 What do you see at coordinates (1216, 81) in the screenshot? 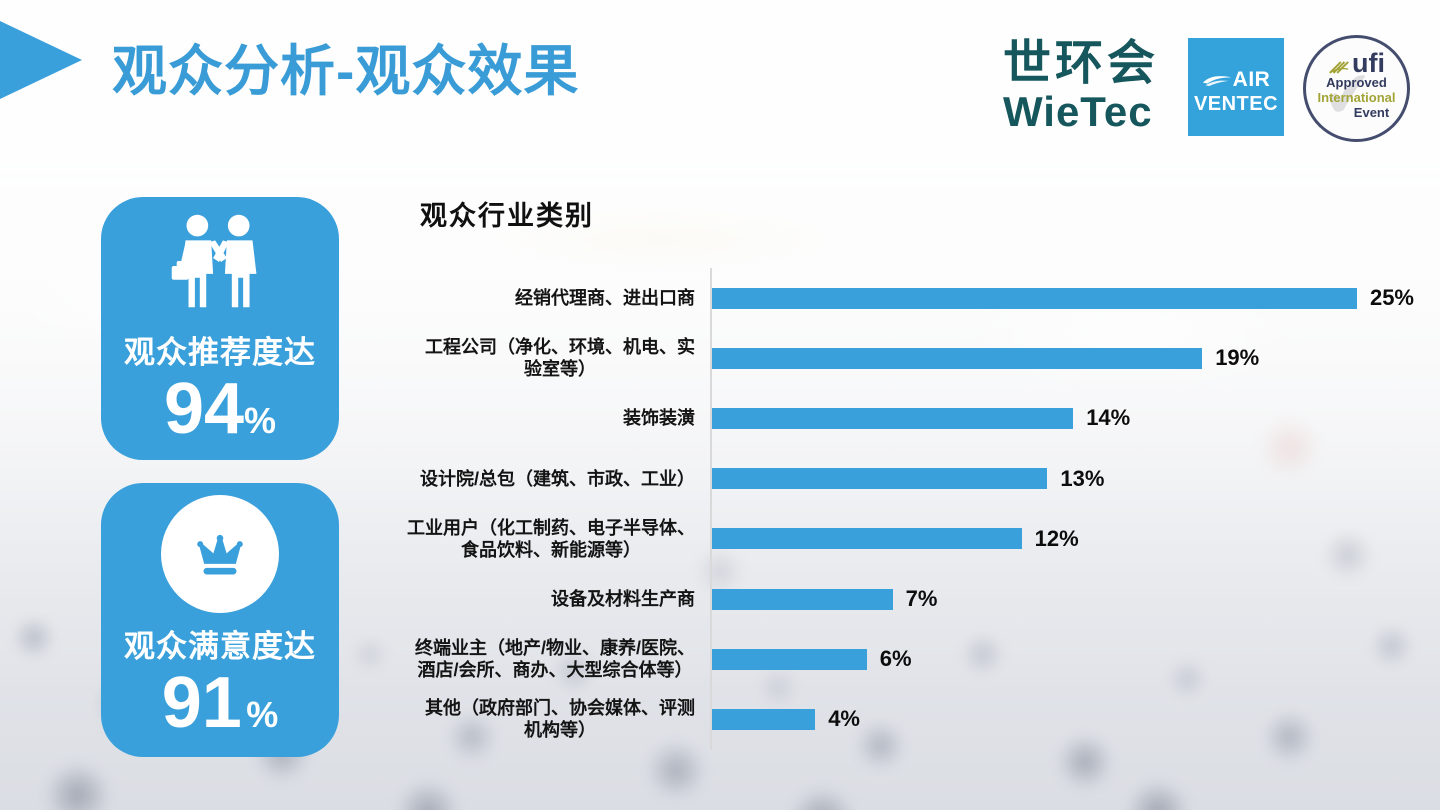
I see `wave-swoosh-icon` at bounding box center [1216, 81].